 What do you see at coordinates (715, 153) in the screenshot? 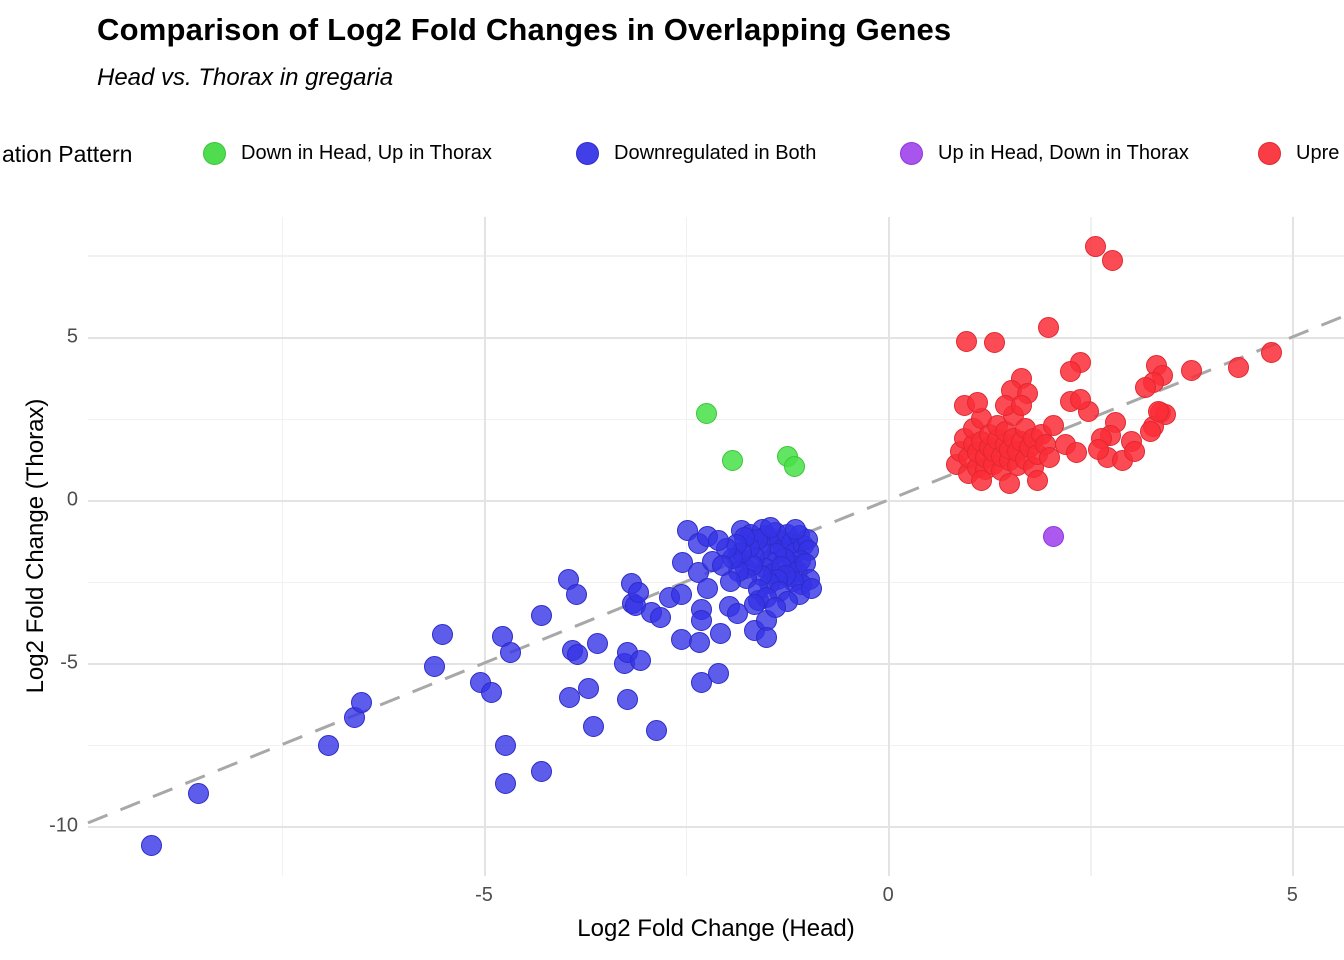
I see `legend-item-label: Downregulated in Both` at bounding box center [715, 153].